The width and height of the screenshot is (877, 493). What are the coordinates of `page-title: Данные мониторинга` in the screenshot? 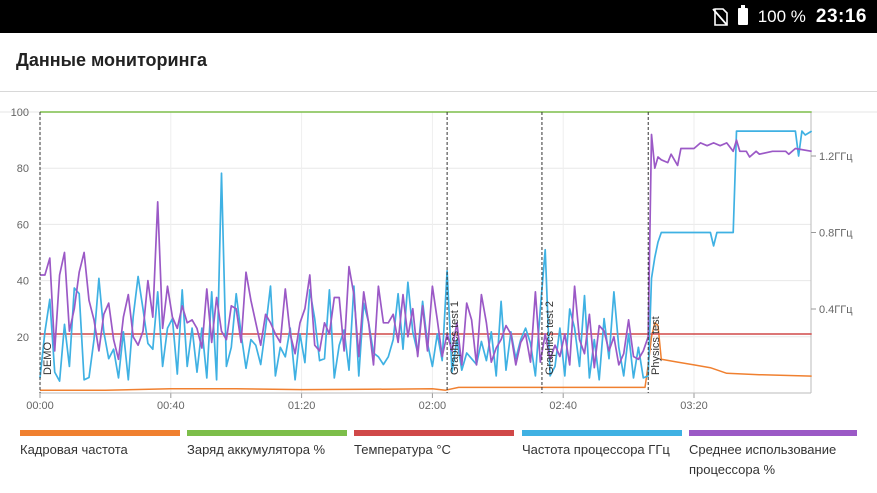 It's located at (111, 60).